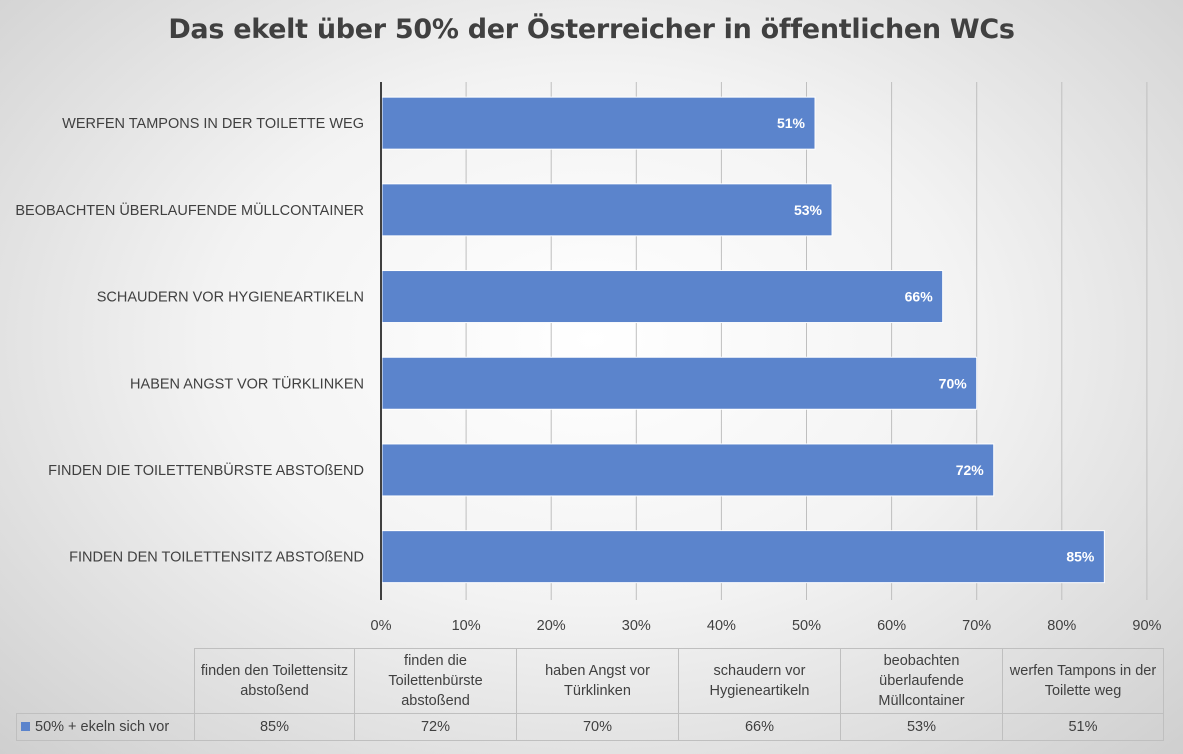  What do you see at coordinates (976, 626) in the screenshot?
I see `x-tick-label: 70%` at bounding box center [976, 626].